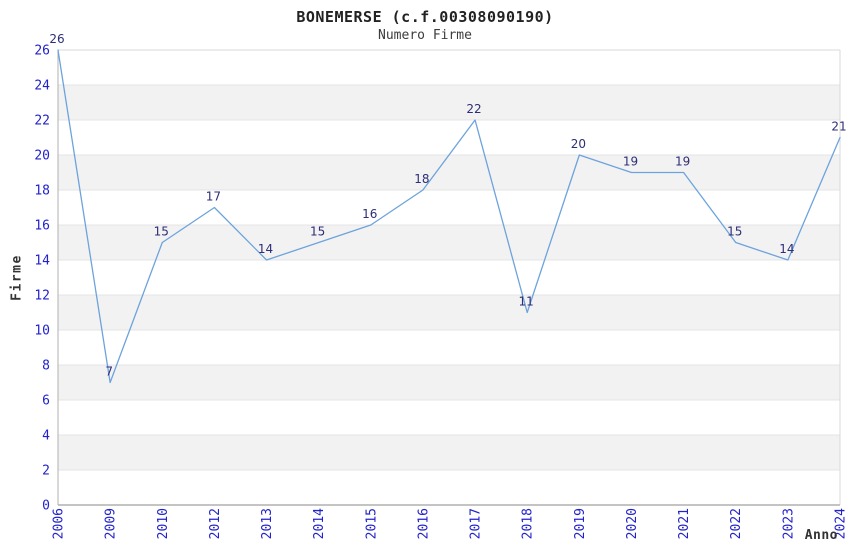  Describe the element at coordinates (841, 523) in the screenshot. I see `x-tick-label: 2024` at that location.